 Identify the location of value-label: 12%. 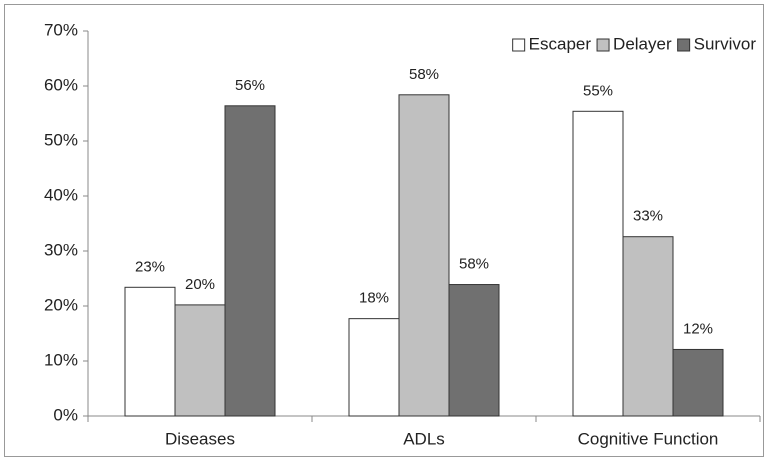
(698, 328).